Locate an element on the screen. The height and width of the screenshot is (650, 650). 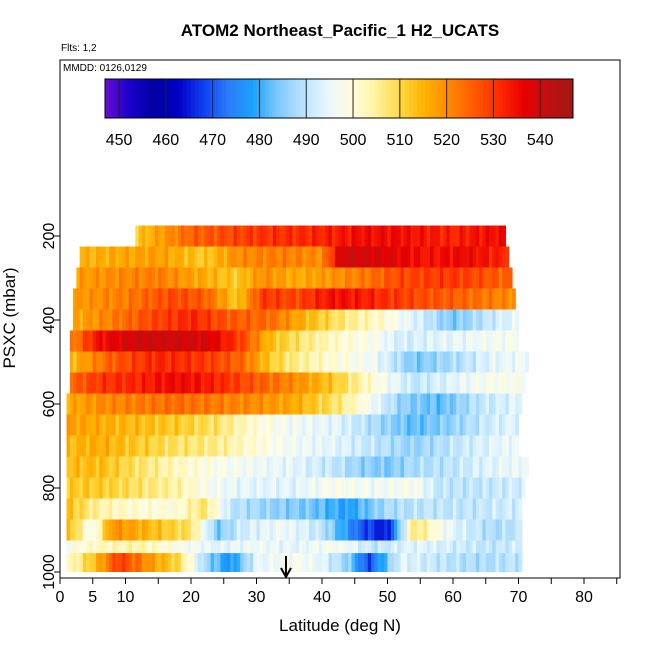
pressure-level-strip is located at coordinates (297, 383).